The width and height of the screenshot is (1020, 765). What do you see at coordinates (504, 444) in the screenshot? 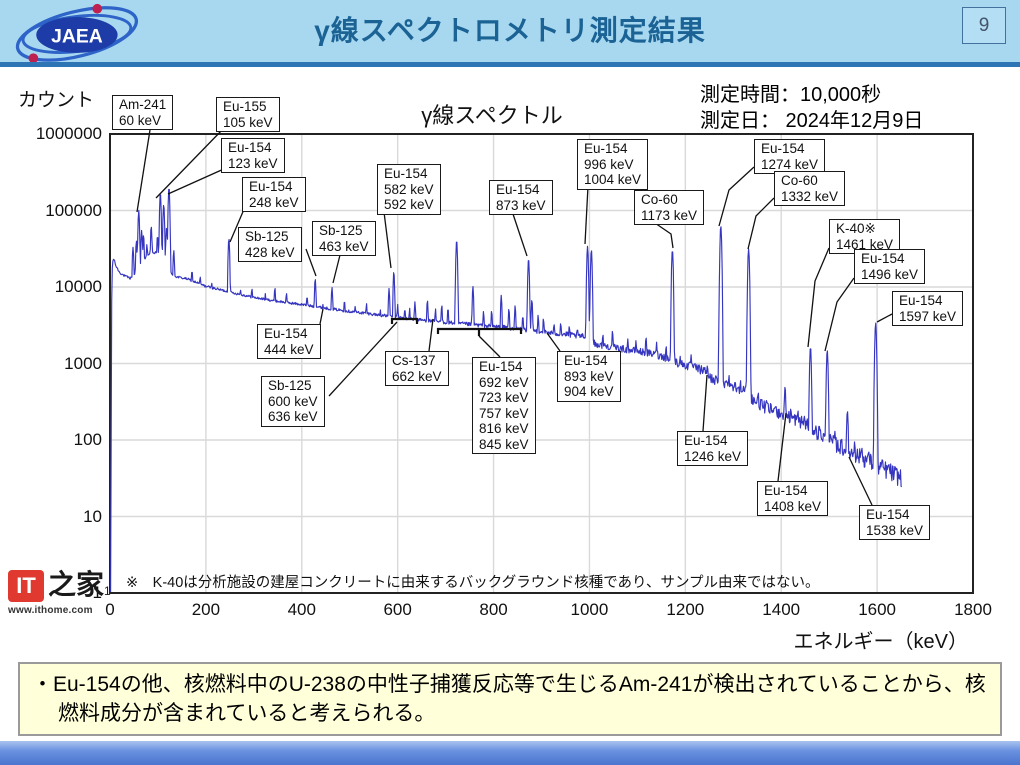
I see `peak-label-line: 845 keV` at bounding box center [504, 444].